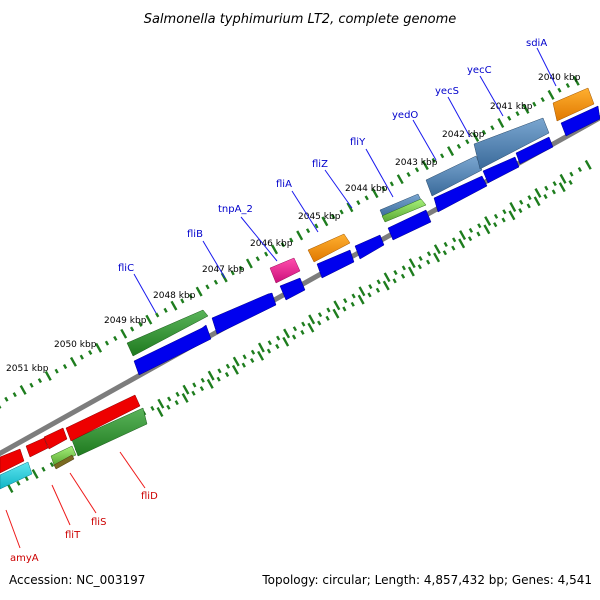  Describe the element at coordinates (285, 270) in the screenshot. I see `gene-tnpA_2-feature` at that location.